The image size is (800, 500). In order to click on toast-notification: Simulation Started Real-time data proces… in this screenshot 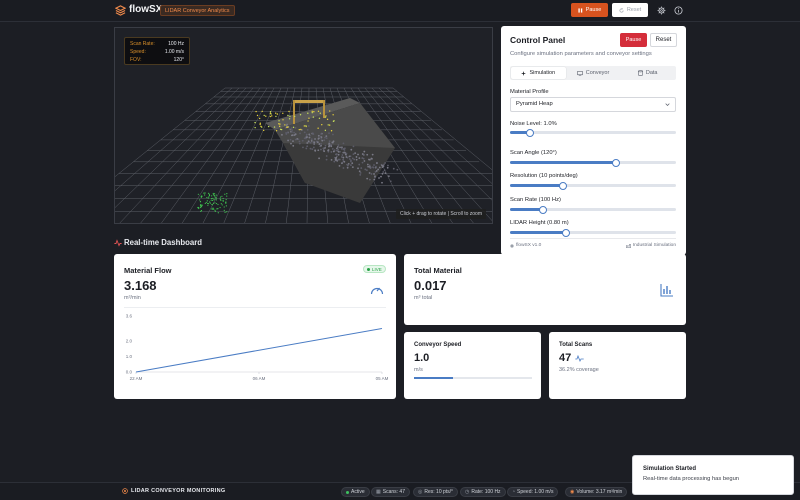, I will do `click(713, 475)`.